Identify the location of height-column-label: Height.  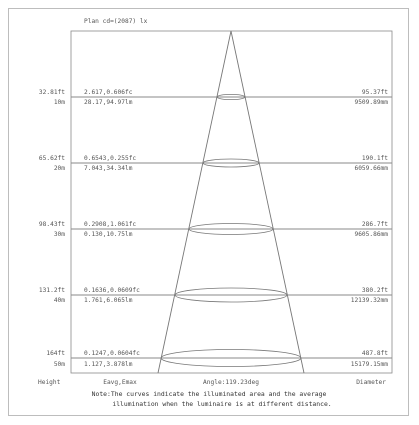
(49, 382).